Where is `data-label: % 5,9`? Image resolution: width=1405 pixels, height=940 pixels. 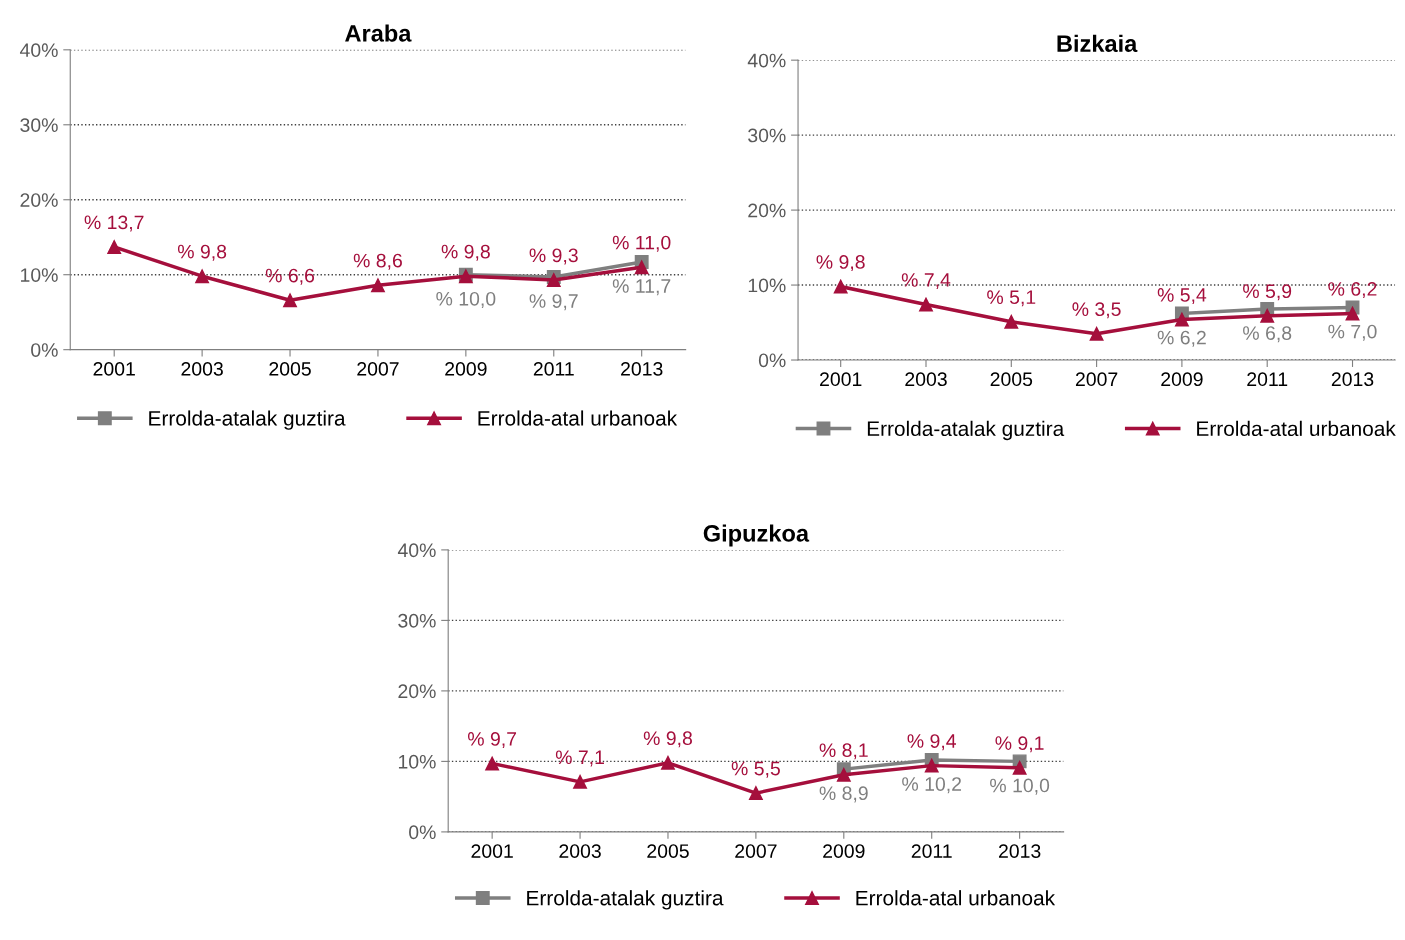 data-label: % 5,9 is located at coordinates (1267, 292).